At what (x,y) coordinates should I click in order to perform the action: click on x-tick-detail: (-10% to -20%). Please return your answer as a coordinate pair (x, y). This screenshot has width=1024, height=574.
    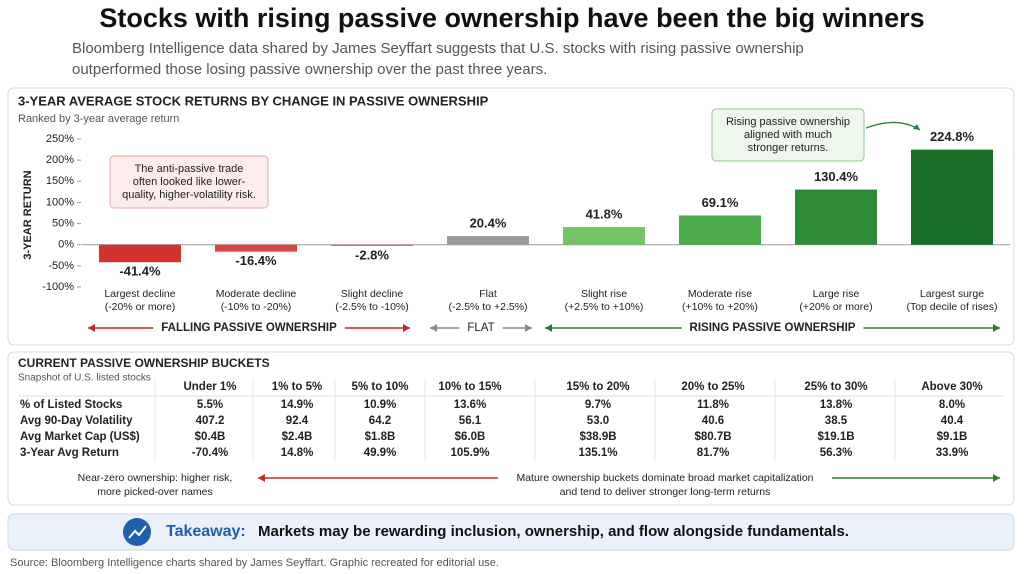
    Looking at the image, I should click on (256, 307).